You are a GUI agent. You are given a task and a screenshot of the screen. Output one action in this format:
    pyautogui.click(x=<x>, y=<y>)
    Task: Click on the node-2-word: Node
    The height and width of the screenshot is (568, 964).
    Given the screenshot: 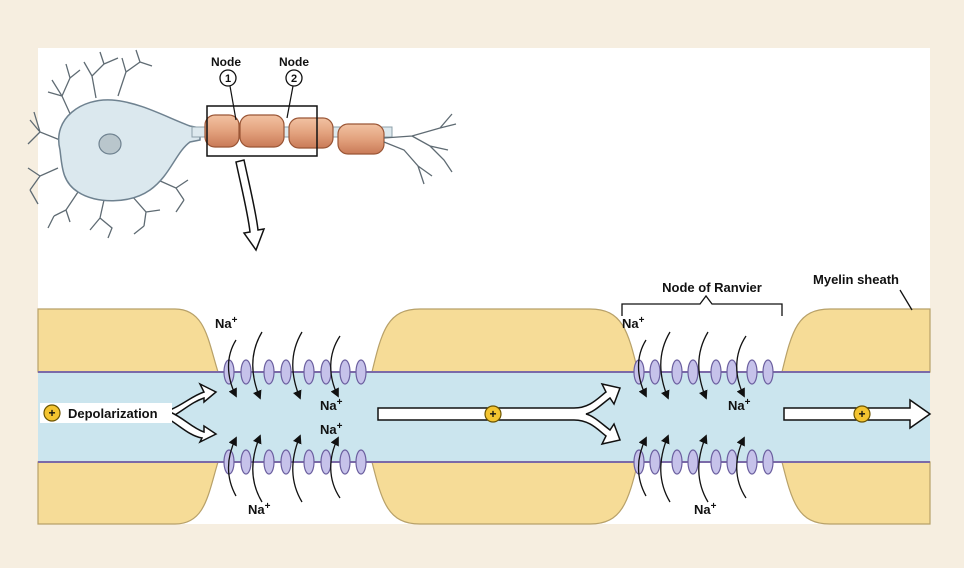 What is the action you would take?
    pyautogui.click(x=294, y=62)
    